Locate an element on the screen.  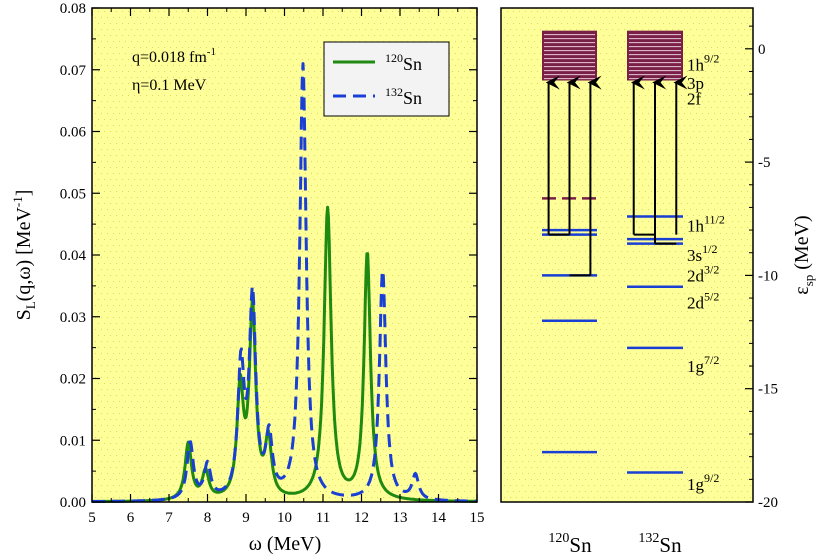
y-tick-label: 0.06 is located at coordinates (73, 133).